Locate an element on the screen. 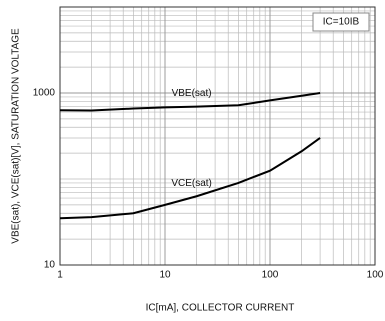 Image resolution: width=385 pixels, height=321 pixels. series-label: VBE(sat) is located at coordinates (192, 93).